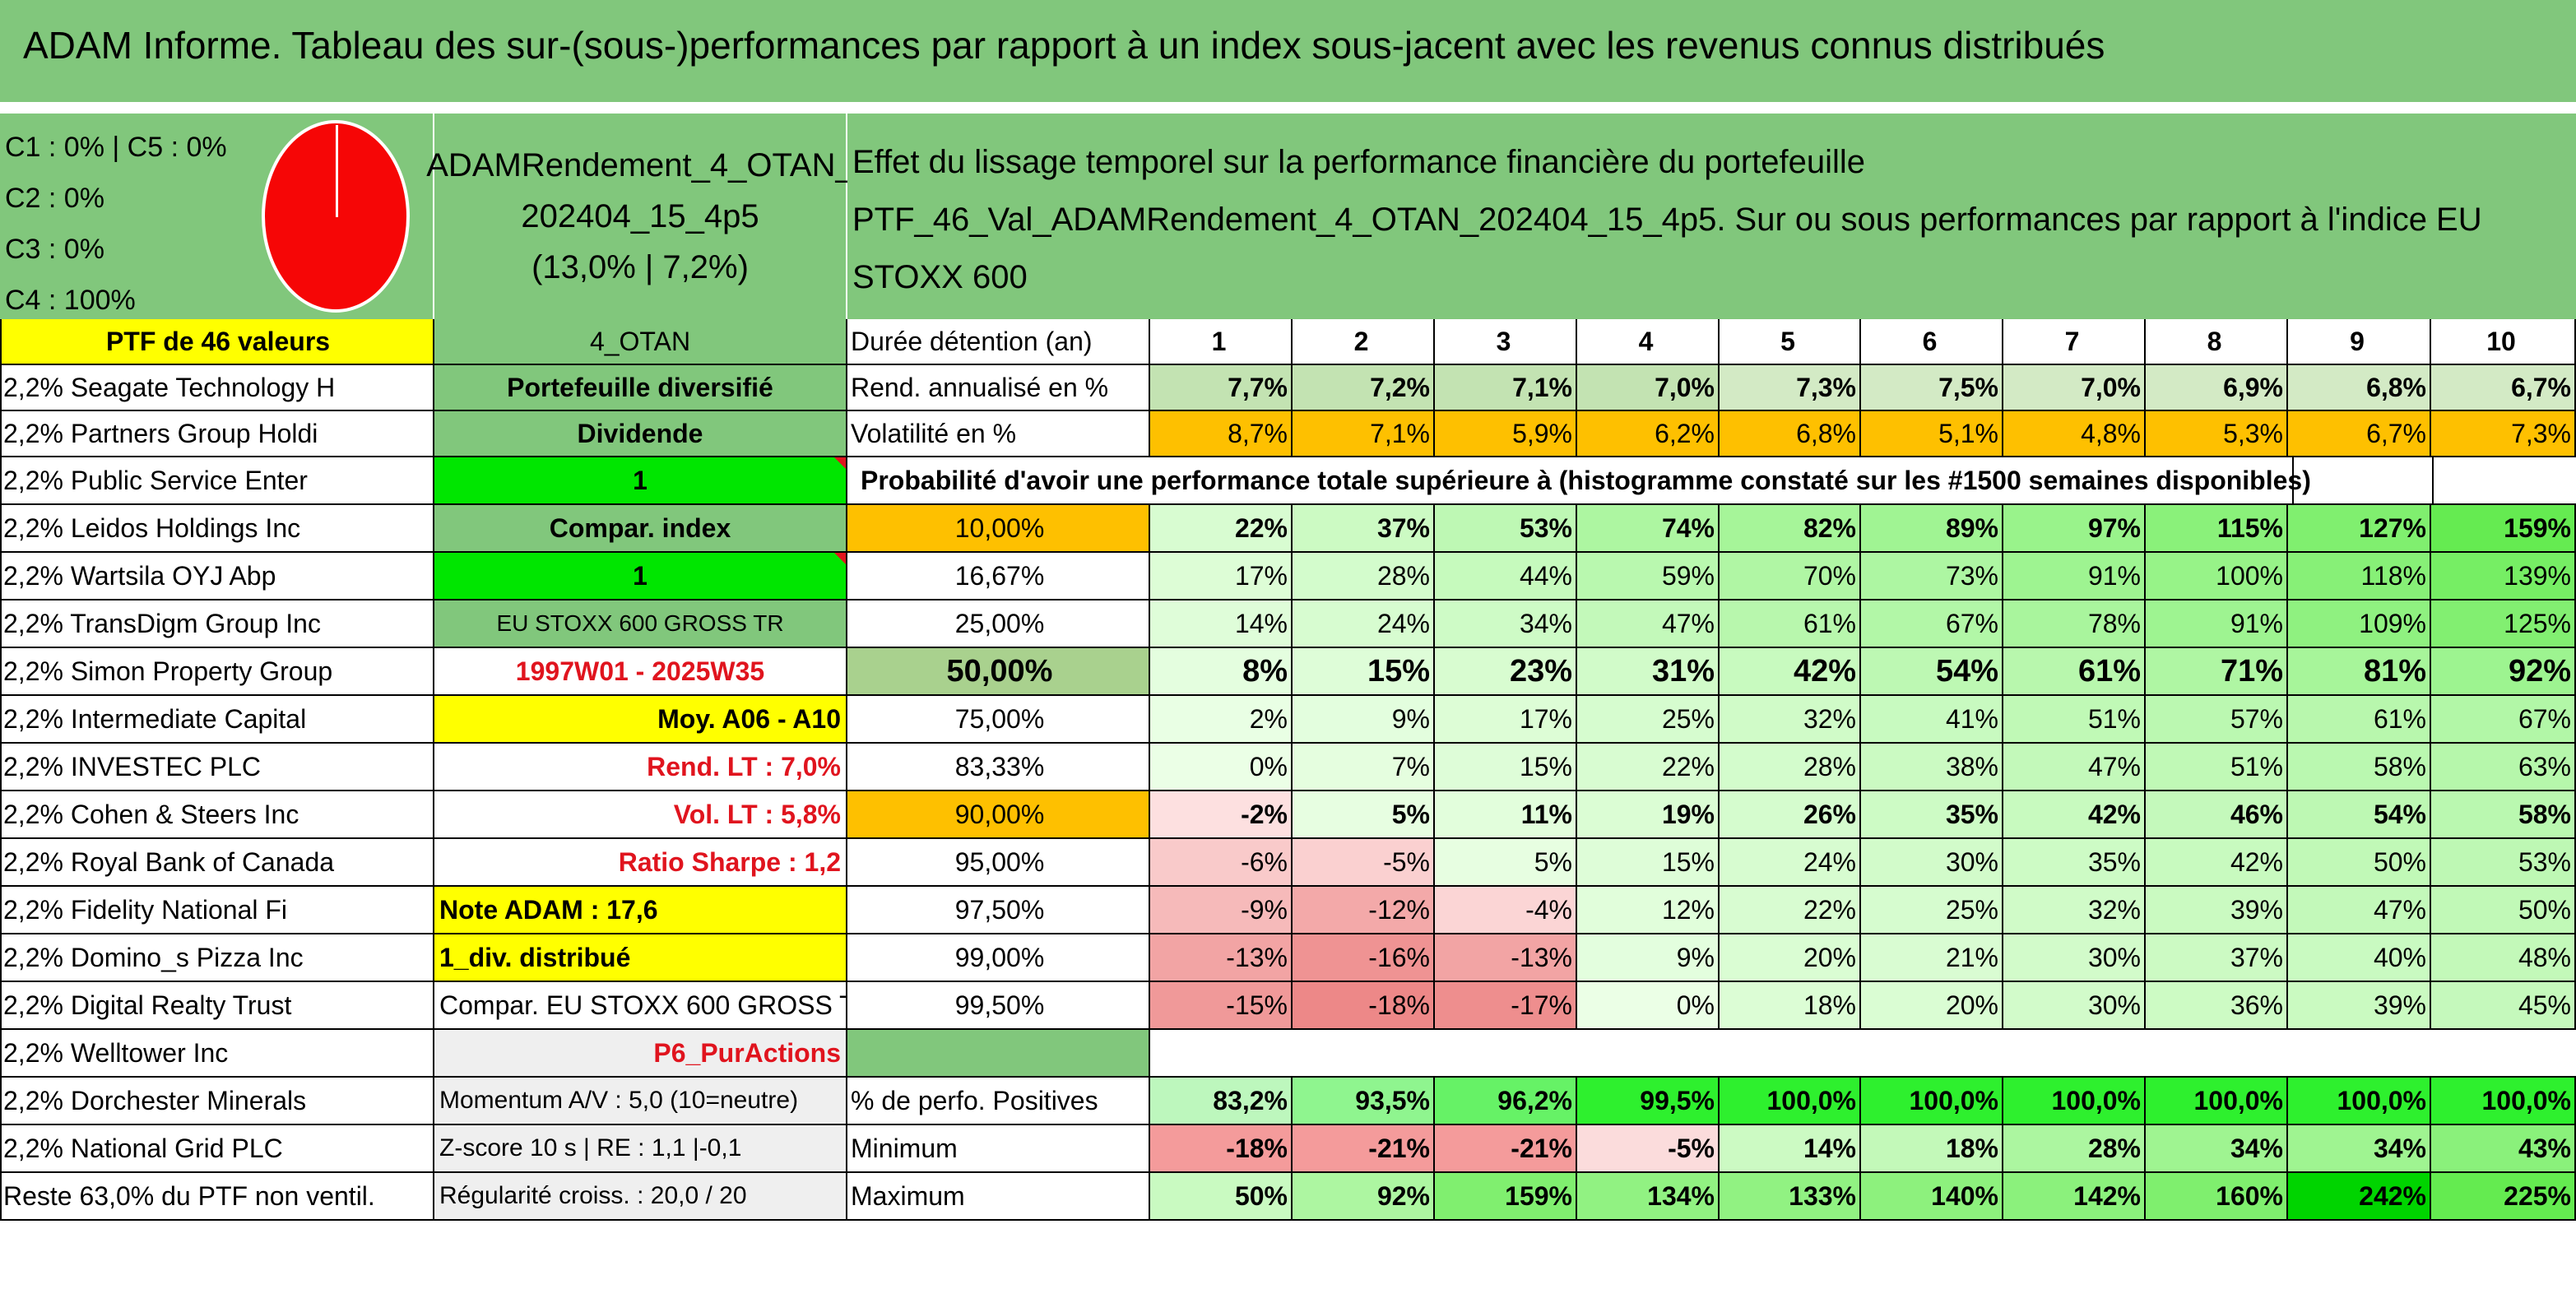 This screenshot has width=2576, height=1289. What do you see at coordinates (1221, 910) in the screenshot?
I see `percentile-value: -9%` at bounding box center [1221, 910].